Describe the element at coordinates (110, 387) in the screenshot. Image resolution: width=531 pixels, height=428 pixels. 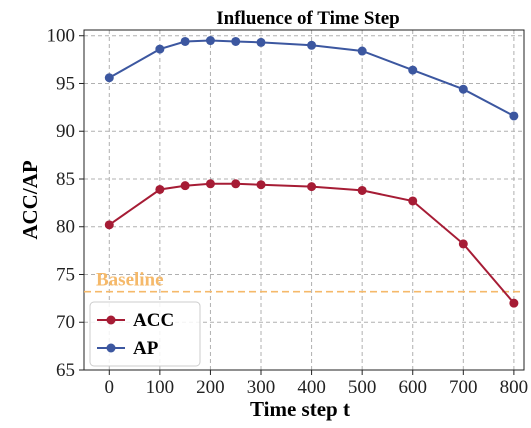
I see `x-tick-label: 0` at that location.